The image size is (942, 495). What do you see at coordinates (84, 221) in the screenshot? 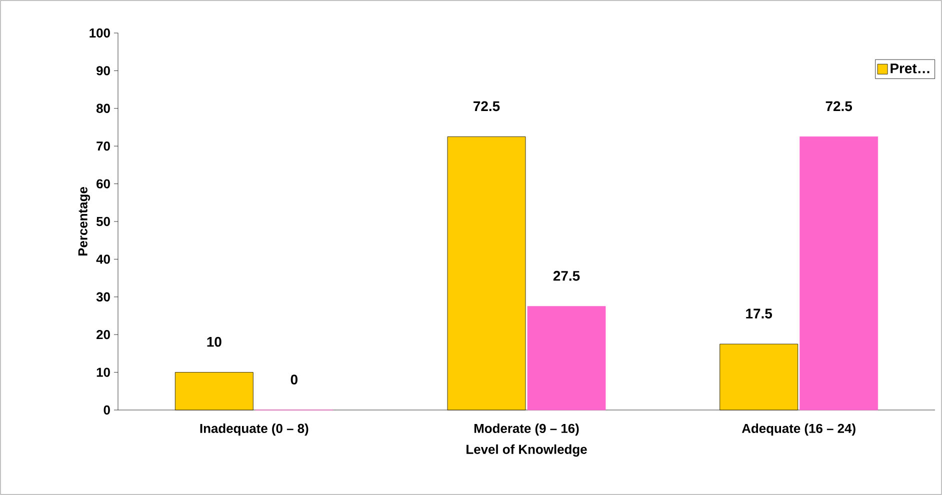
I see `y-axis-title: Percentage` at bounding box center [84, 221].